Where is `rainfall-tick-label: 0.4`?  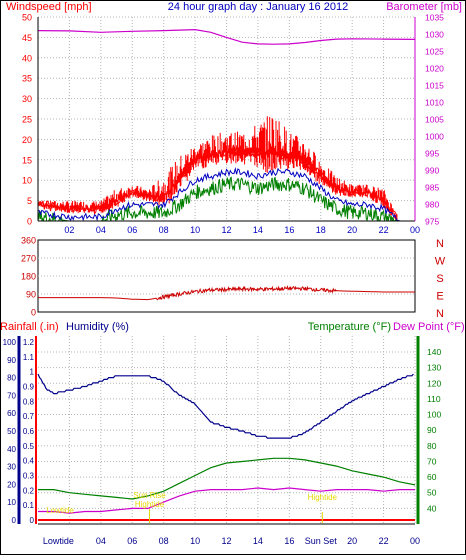
rainfall-tick-label: 0.4 is located at coordinates (29, 461).